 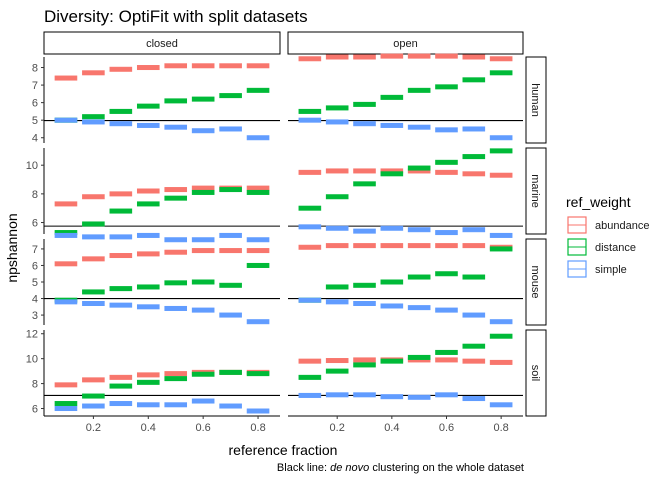 What do you see at coordinates (203, 192) in the screenshot?
I see `crossbar-distance-marine-closed-0.6` at bounding box center [203, 192].